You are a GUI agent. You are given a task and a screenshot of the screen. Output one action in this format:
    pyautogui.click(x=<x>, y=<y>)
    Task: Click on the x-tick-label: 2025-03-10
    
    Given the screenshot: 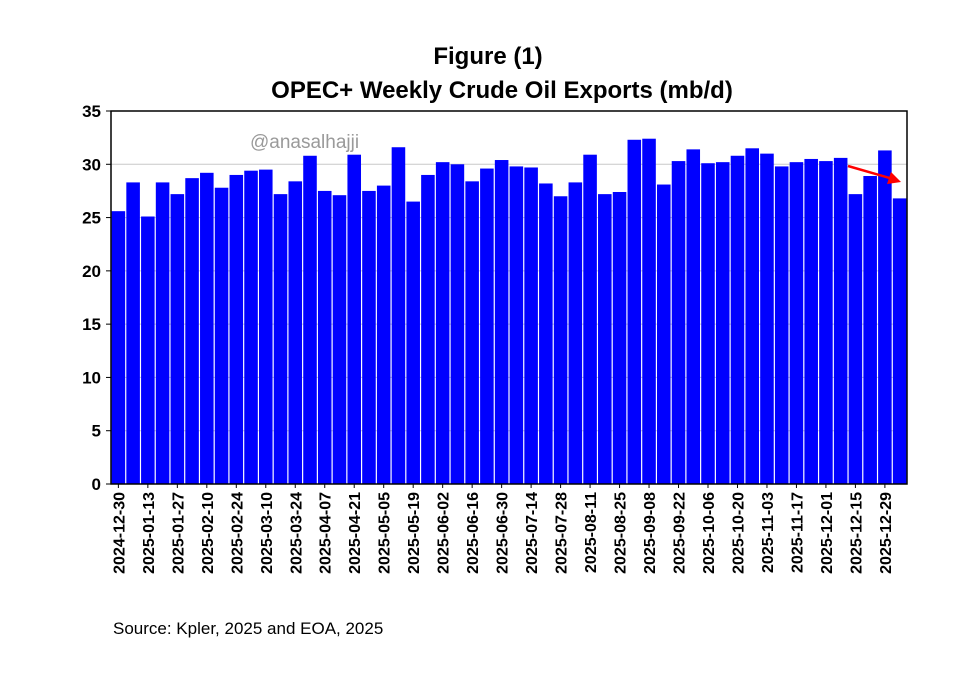 What is the action you would take?
    pyautogui.click(x=267, y=533)
    